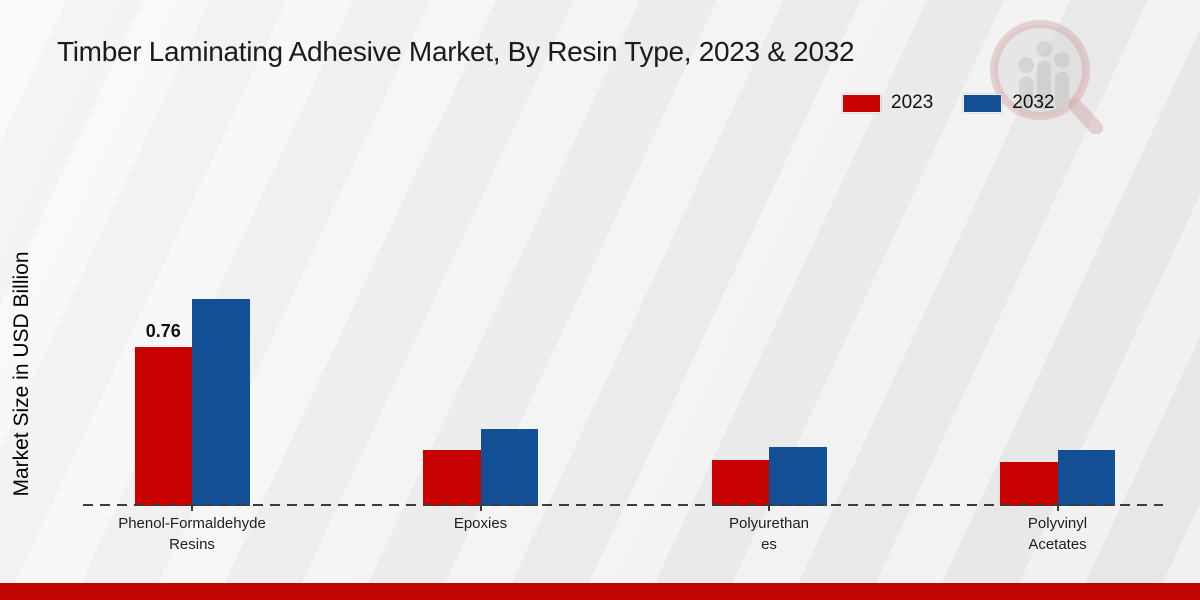 The image size is (1200, 600). I want to click on legend-item-2032: 2032, so click(1009, 103).